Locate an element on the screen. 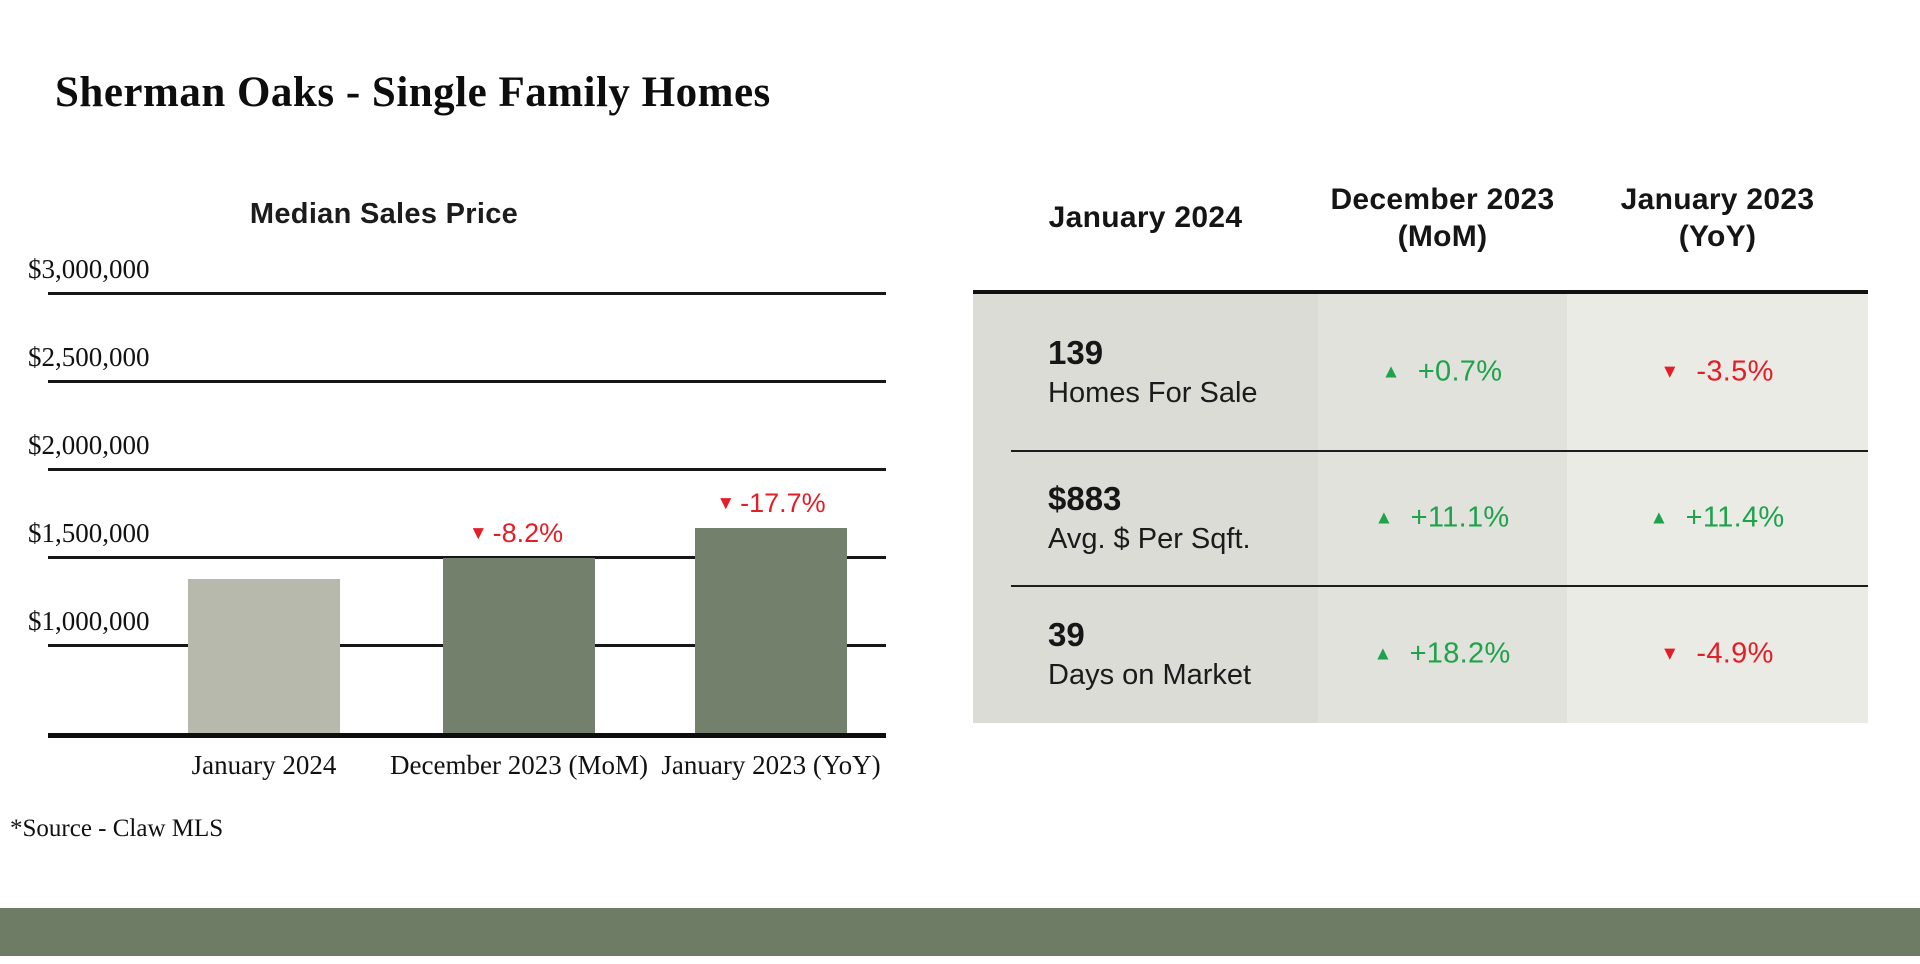 The height and width of the screenshot is (964, 1920). page-title: Sherman Oaks - Single Family Homes is located at coordinates (413, 92).